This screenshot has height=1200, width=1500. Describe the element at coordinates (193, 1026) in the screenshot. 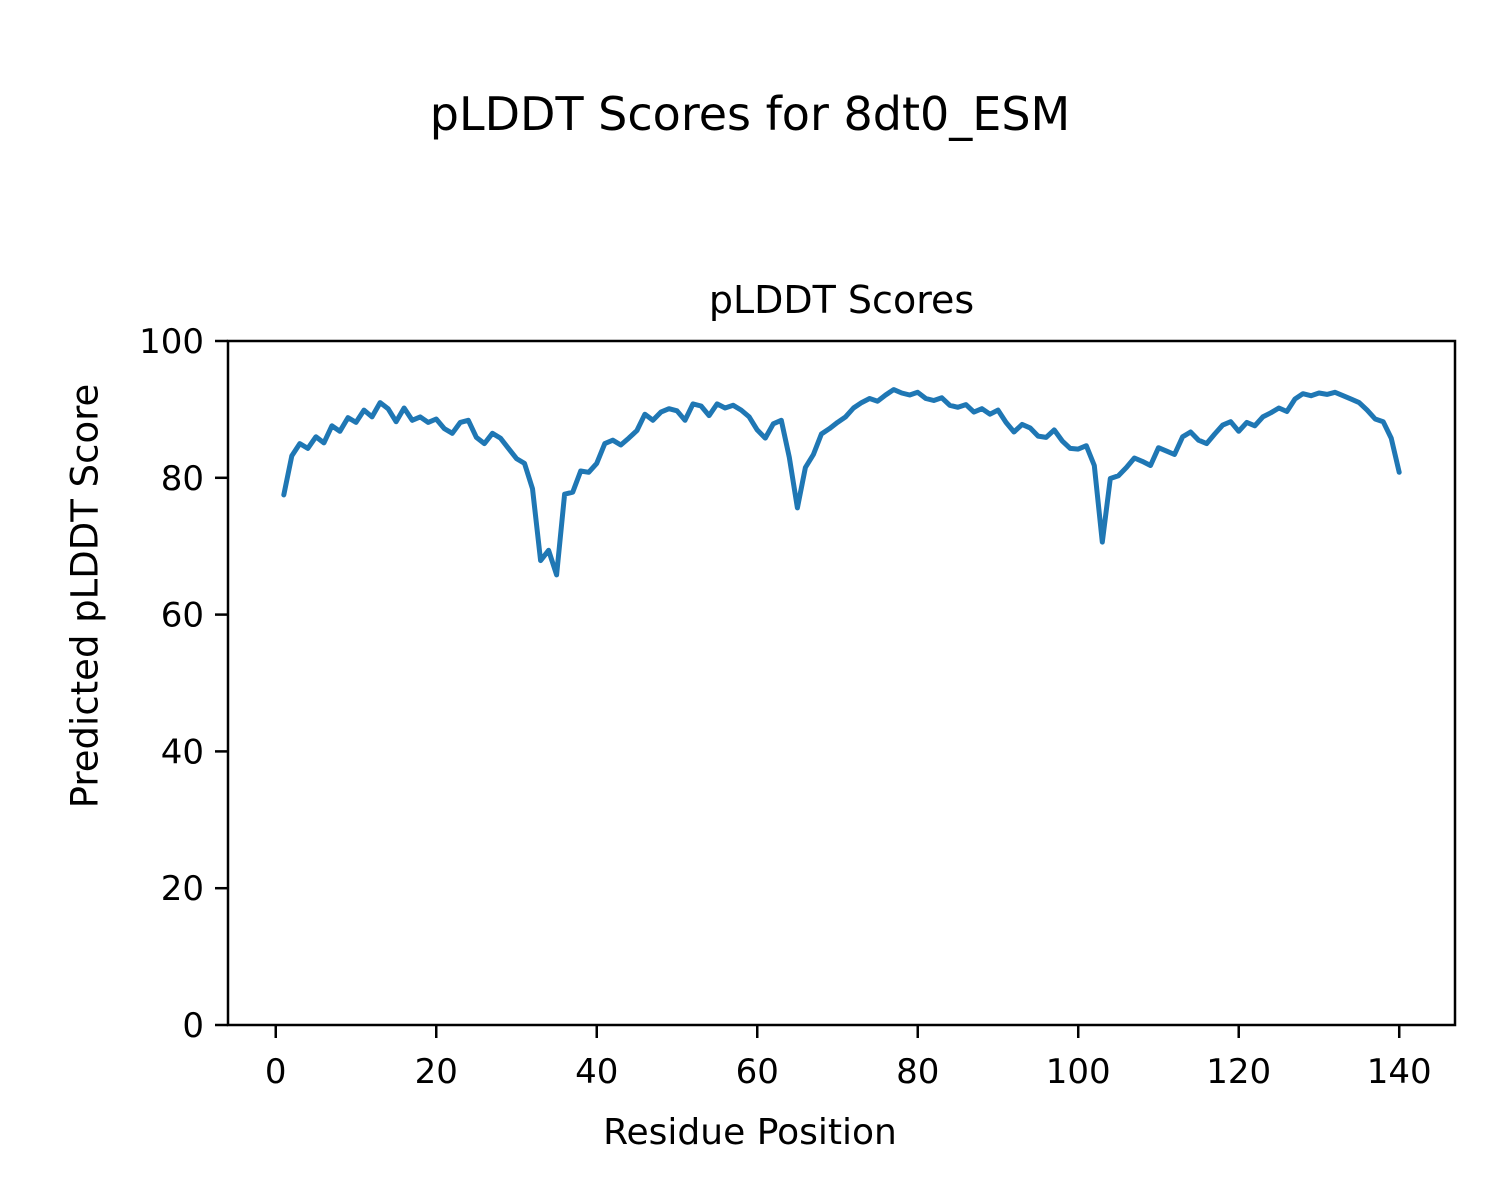

I see `y-tick-label: 0` at that location.